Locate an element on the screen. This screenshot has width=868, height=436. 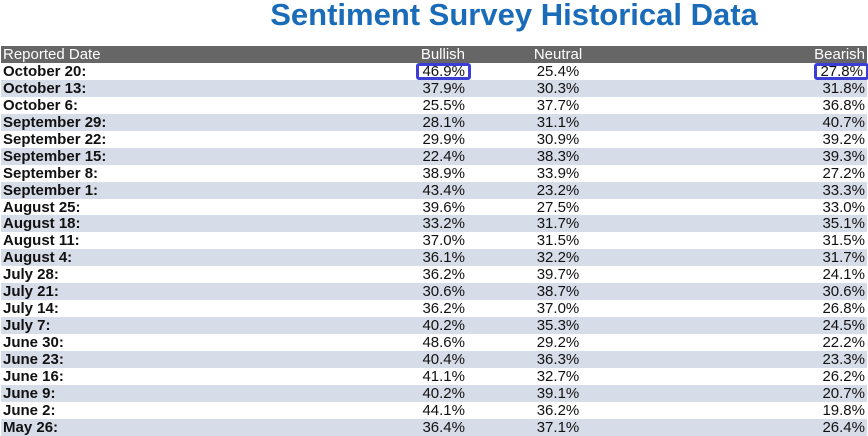
table-row: August 4: 36.1% 32.2% 31.7% is located at coordinates (434, 257).